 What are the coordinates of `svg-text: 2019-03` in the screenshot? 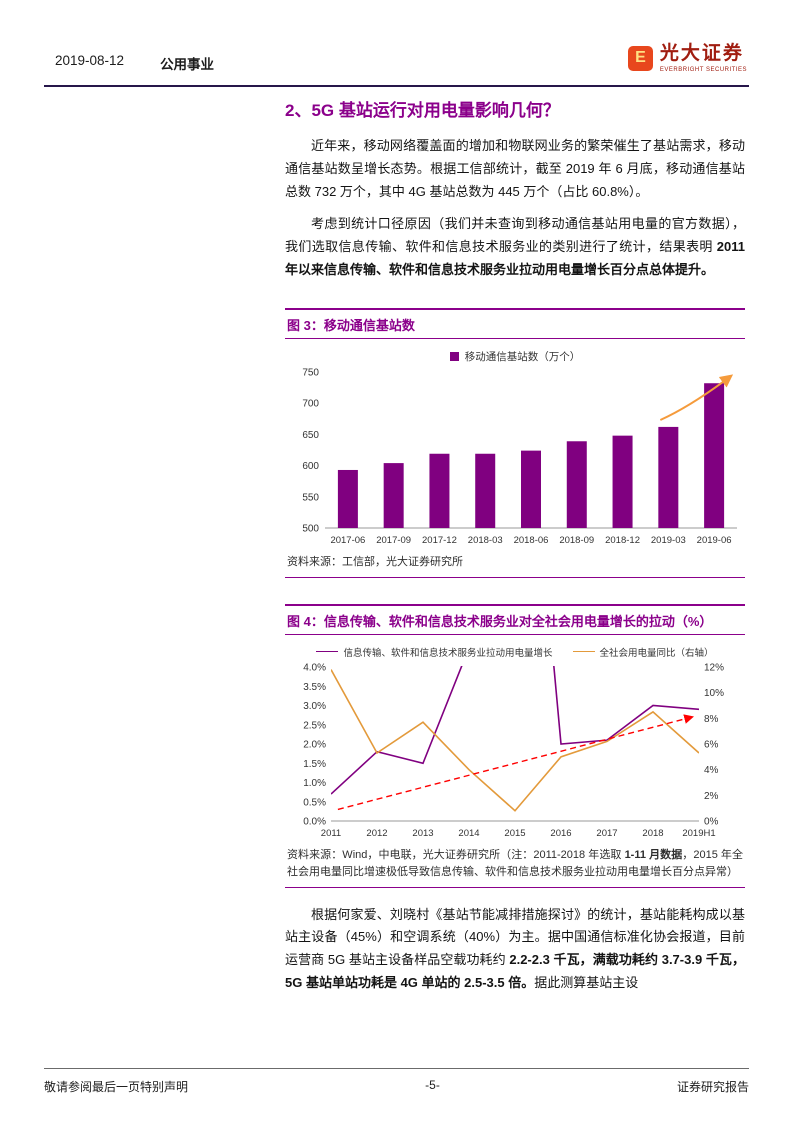 It's located at (668, 540).